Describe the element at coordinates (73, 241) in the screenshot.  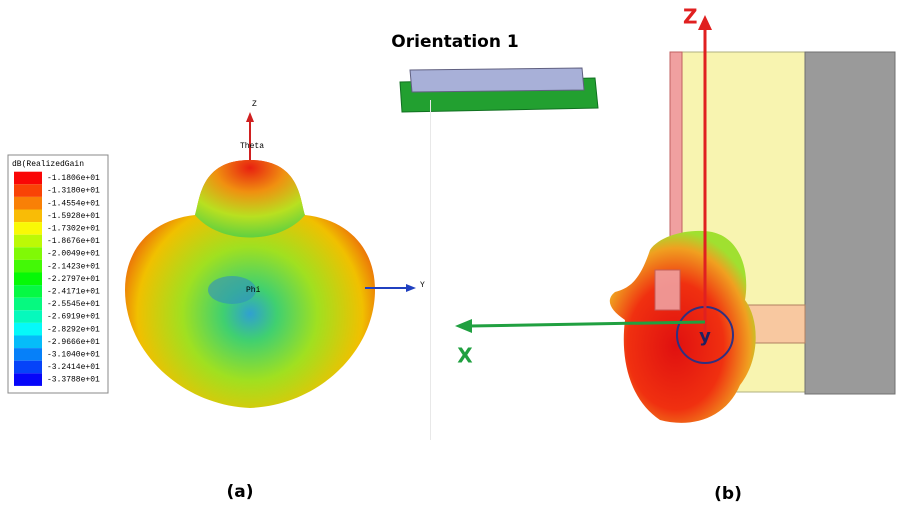
I see `legend-label: -1.8676e+01` at that location.